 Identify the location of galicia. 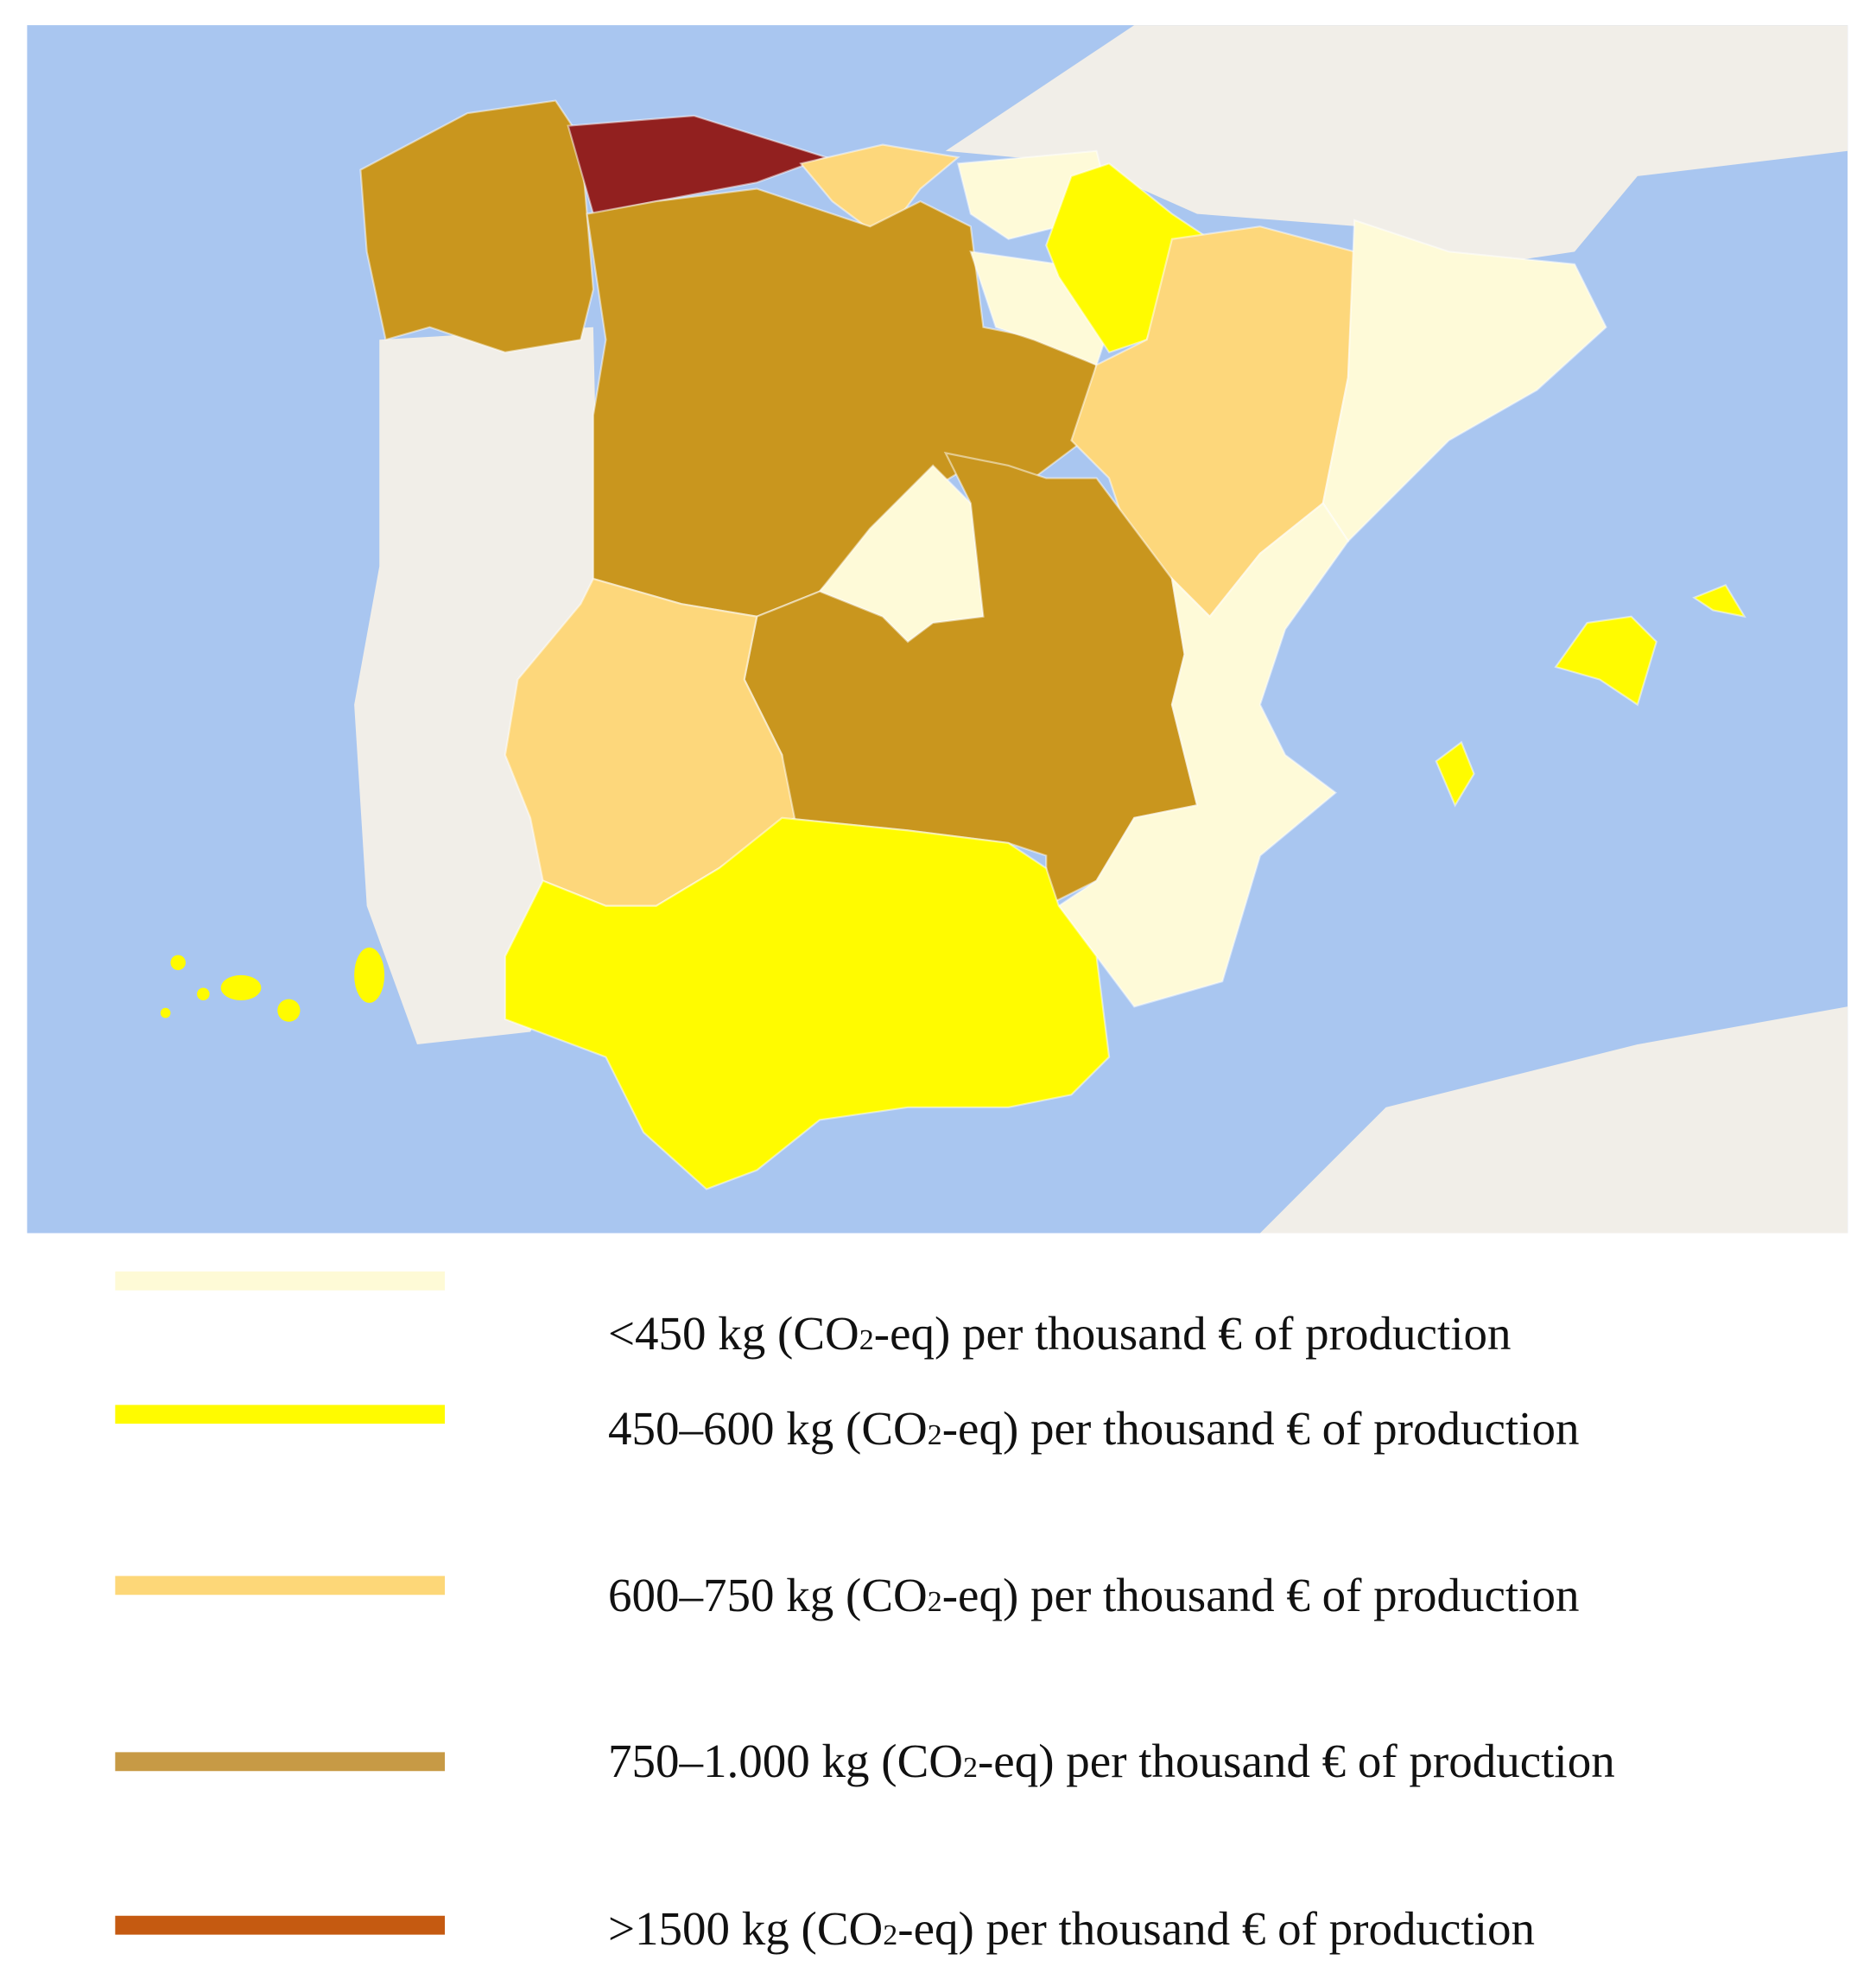
(476, 226).